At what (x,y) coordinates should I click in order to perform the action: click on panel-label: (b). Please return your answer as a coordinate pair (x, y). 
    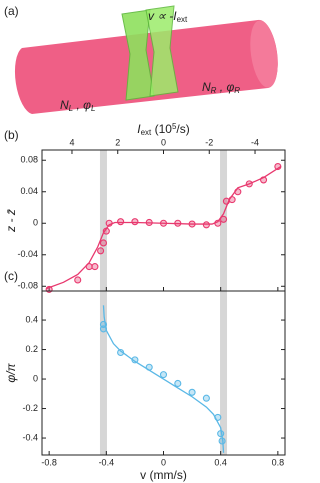
    Looking at the image, I should click on (11, 135).